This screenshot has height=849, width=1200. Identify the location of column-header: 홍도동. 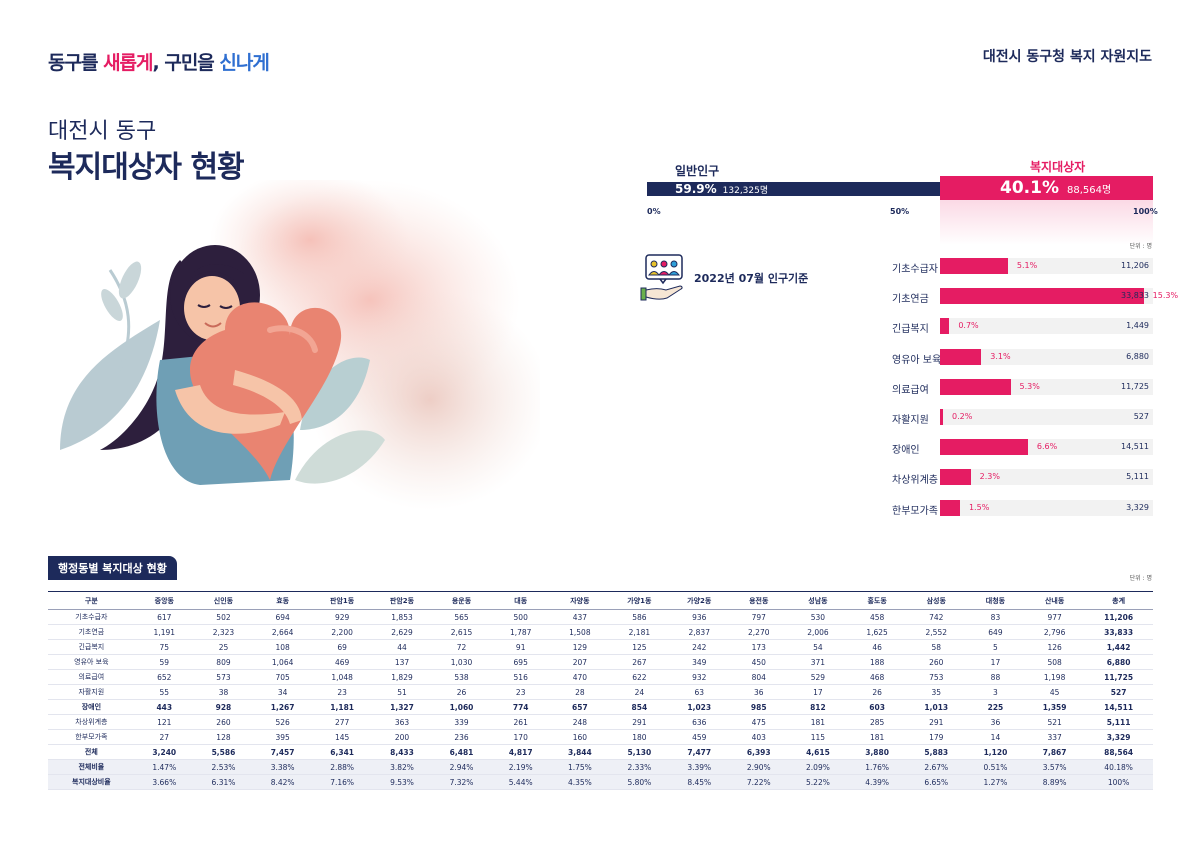
(877, 600).